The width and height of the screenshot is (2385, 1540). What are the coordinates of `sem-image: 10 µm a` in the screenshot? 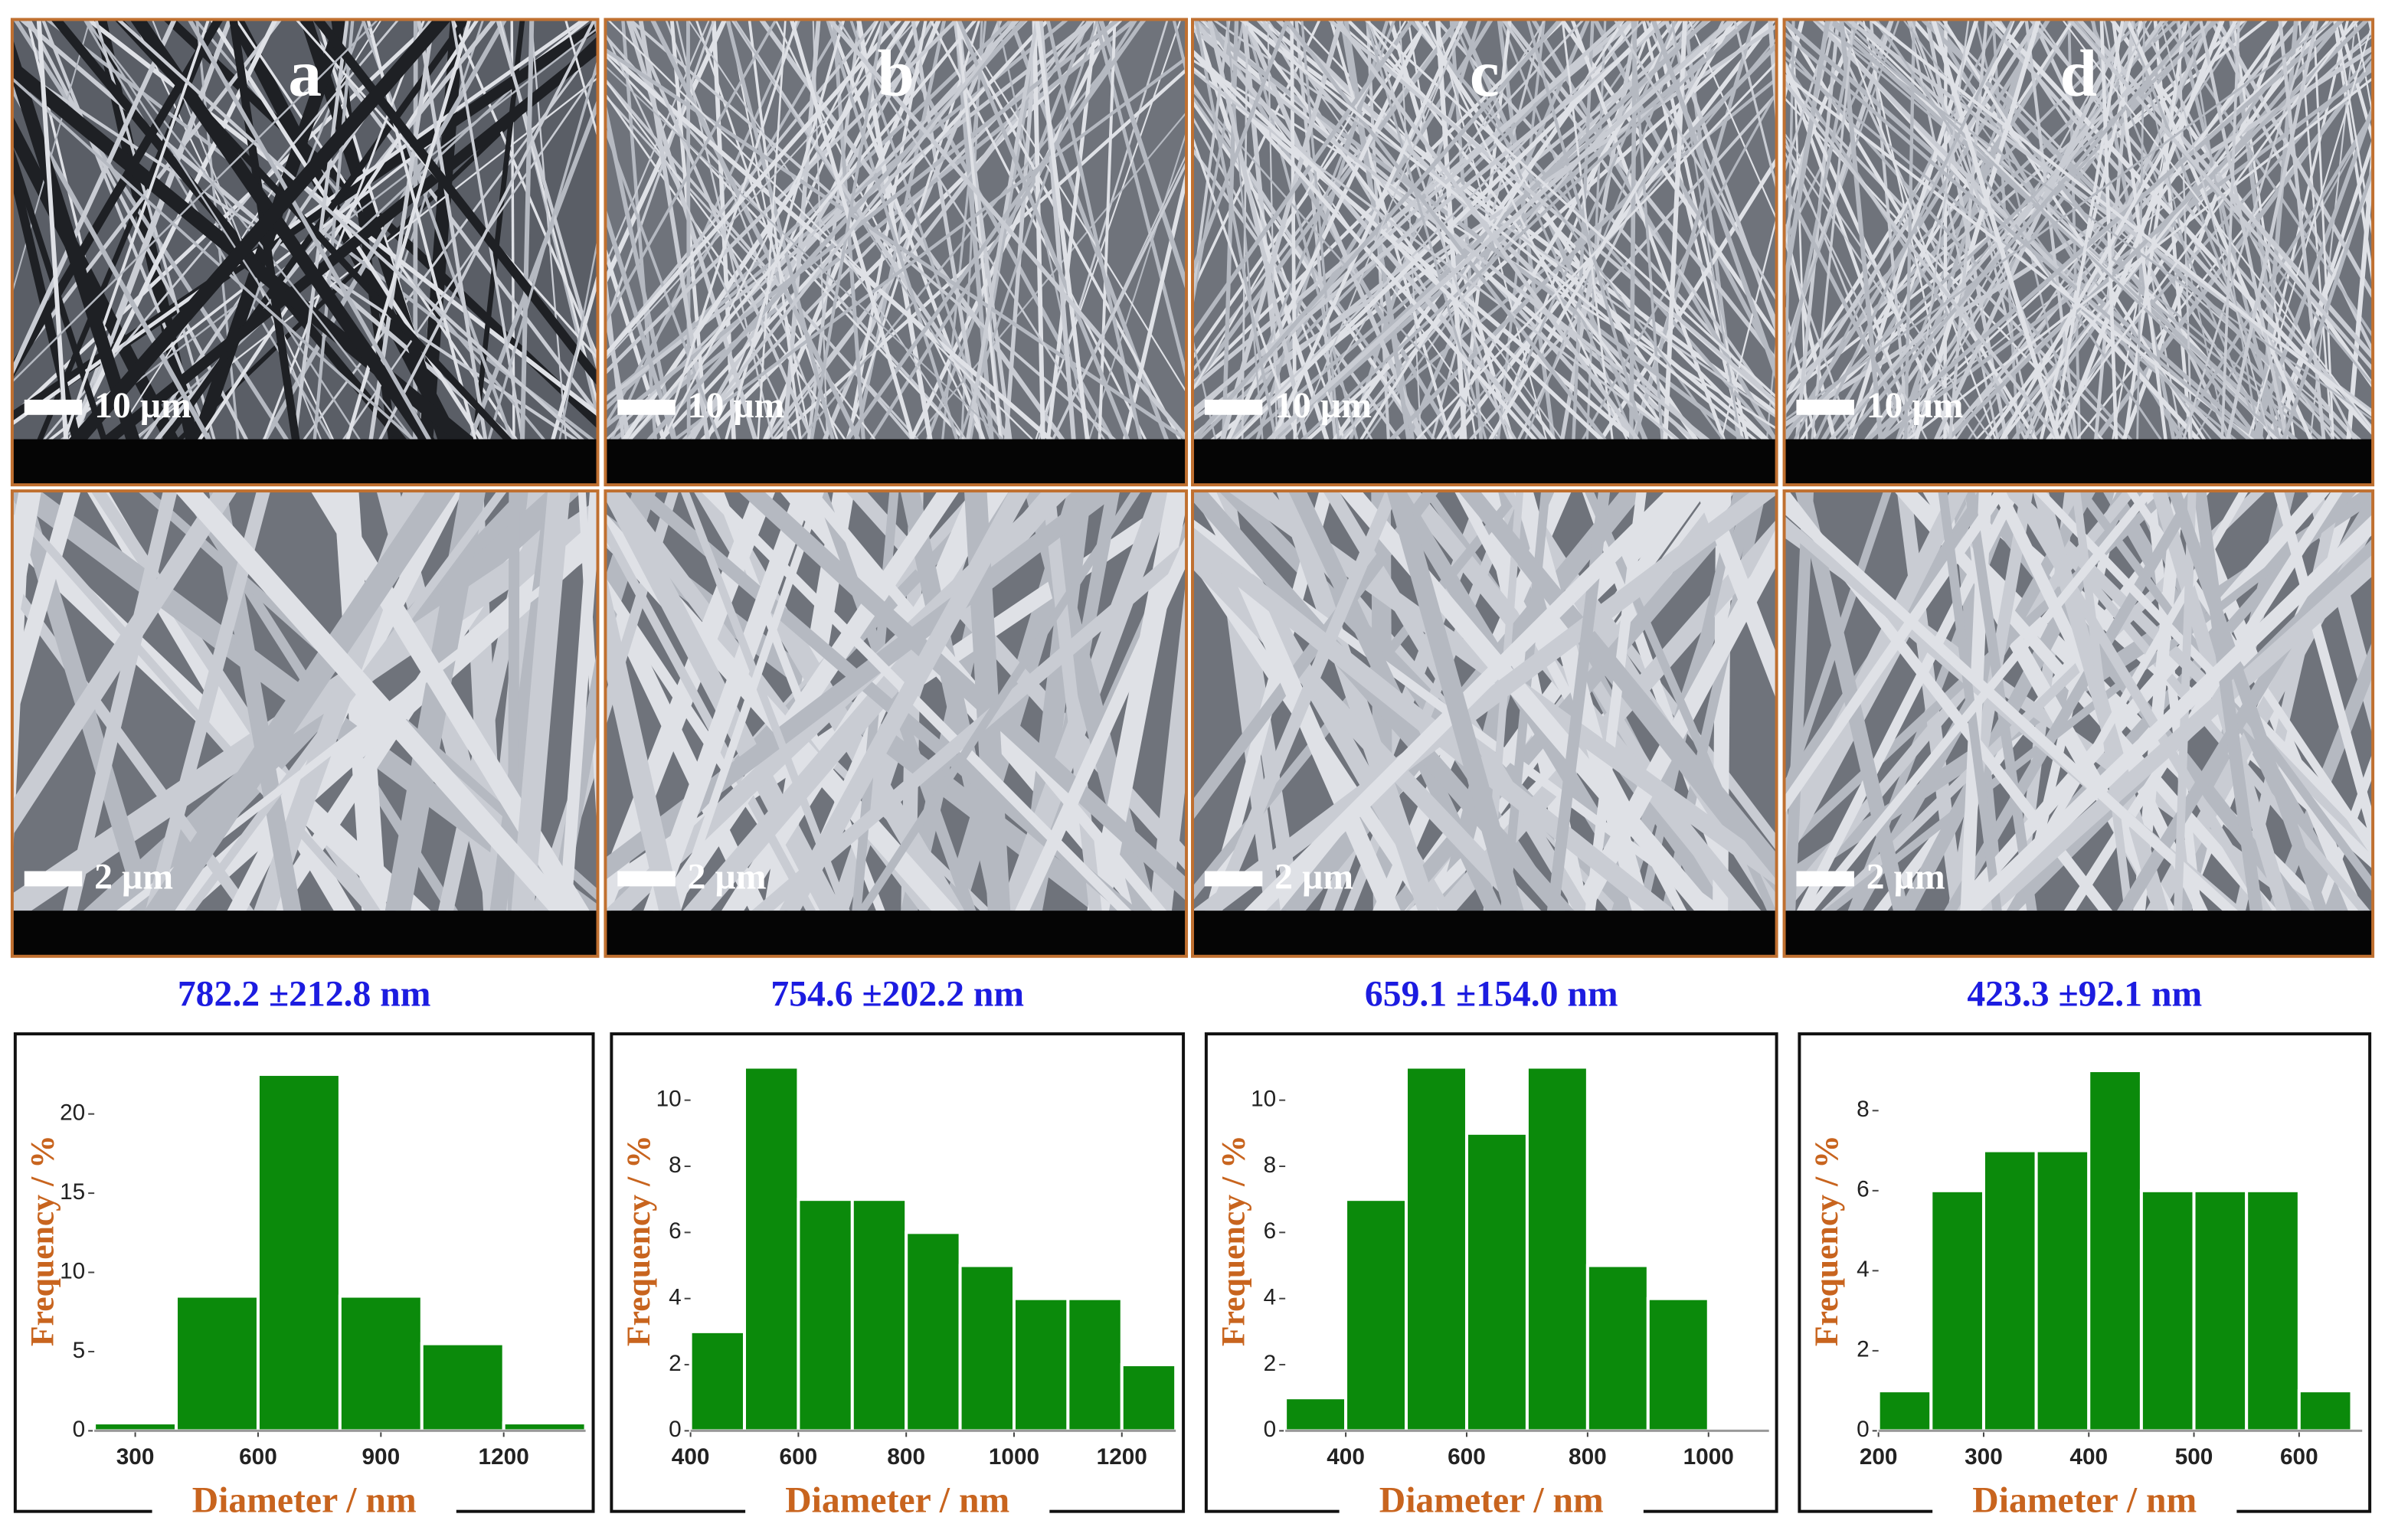 It's located at (305, 252).